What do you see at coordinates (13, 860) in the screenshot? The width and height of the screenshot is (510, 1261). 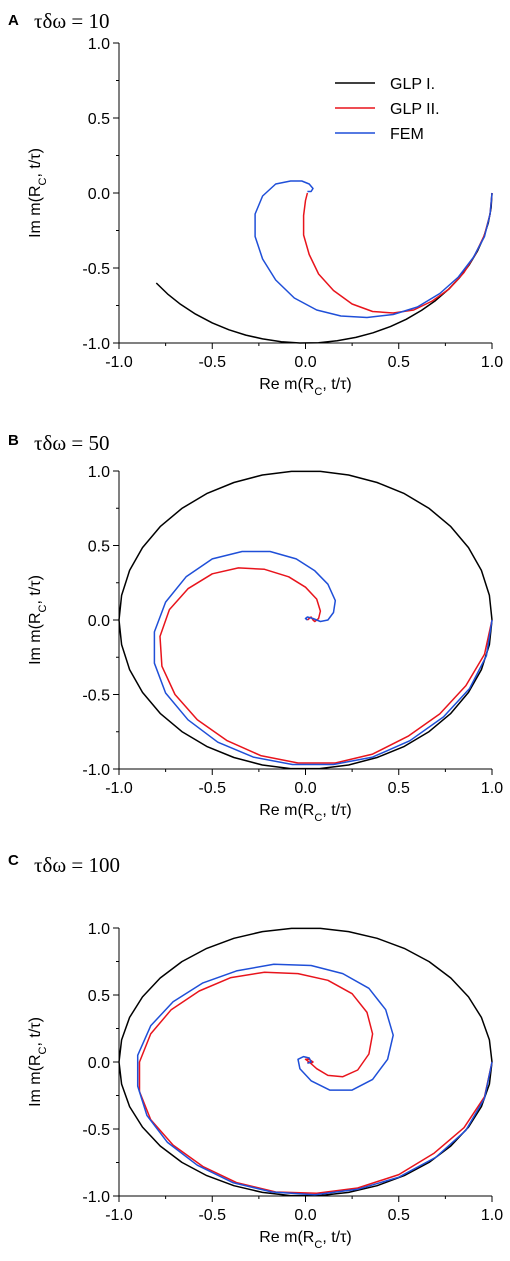 I see `panel-letter: C` at bounding box center [13, 860].